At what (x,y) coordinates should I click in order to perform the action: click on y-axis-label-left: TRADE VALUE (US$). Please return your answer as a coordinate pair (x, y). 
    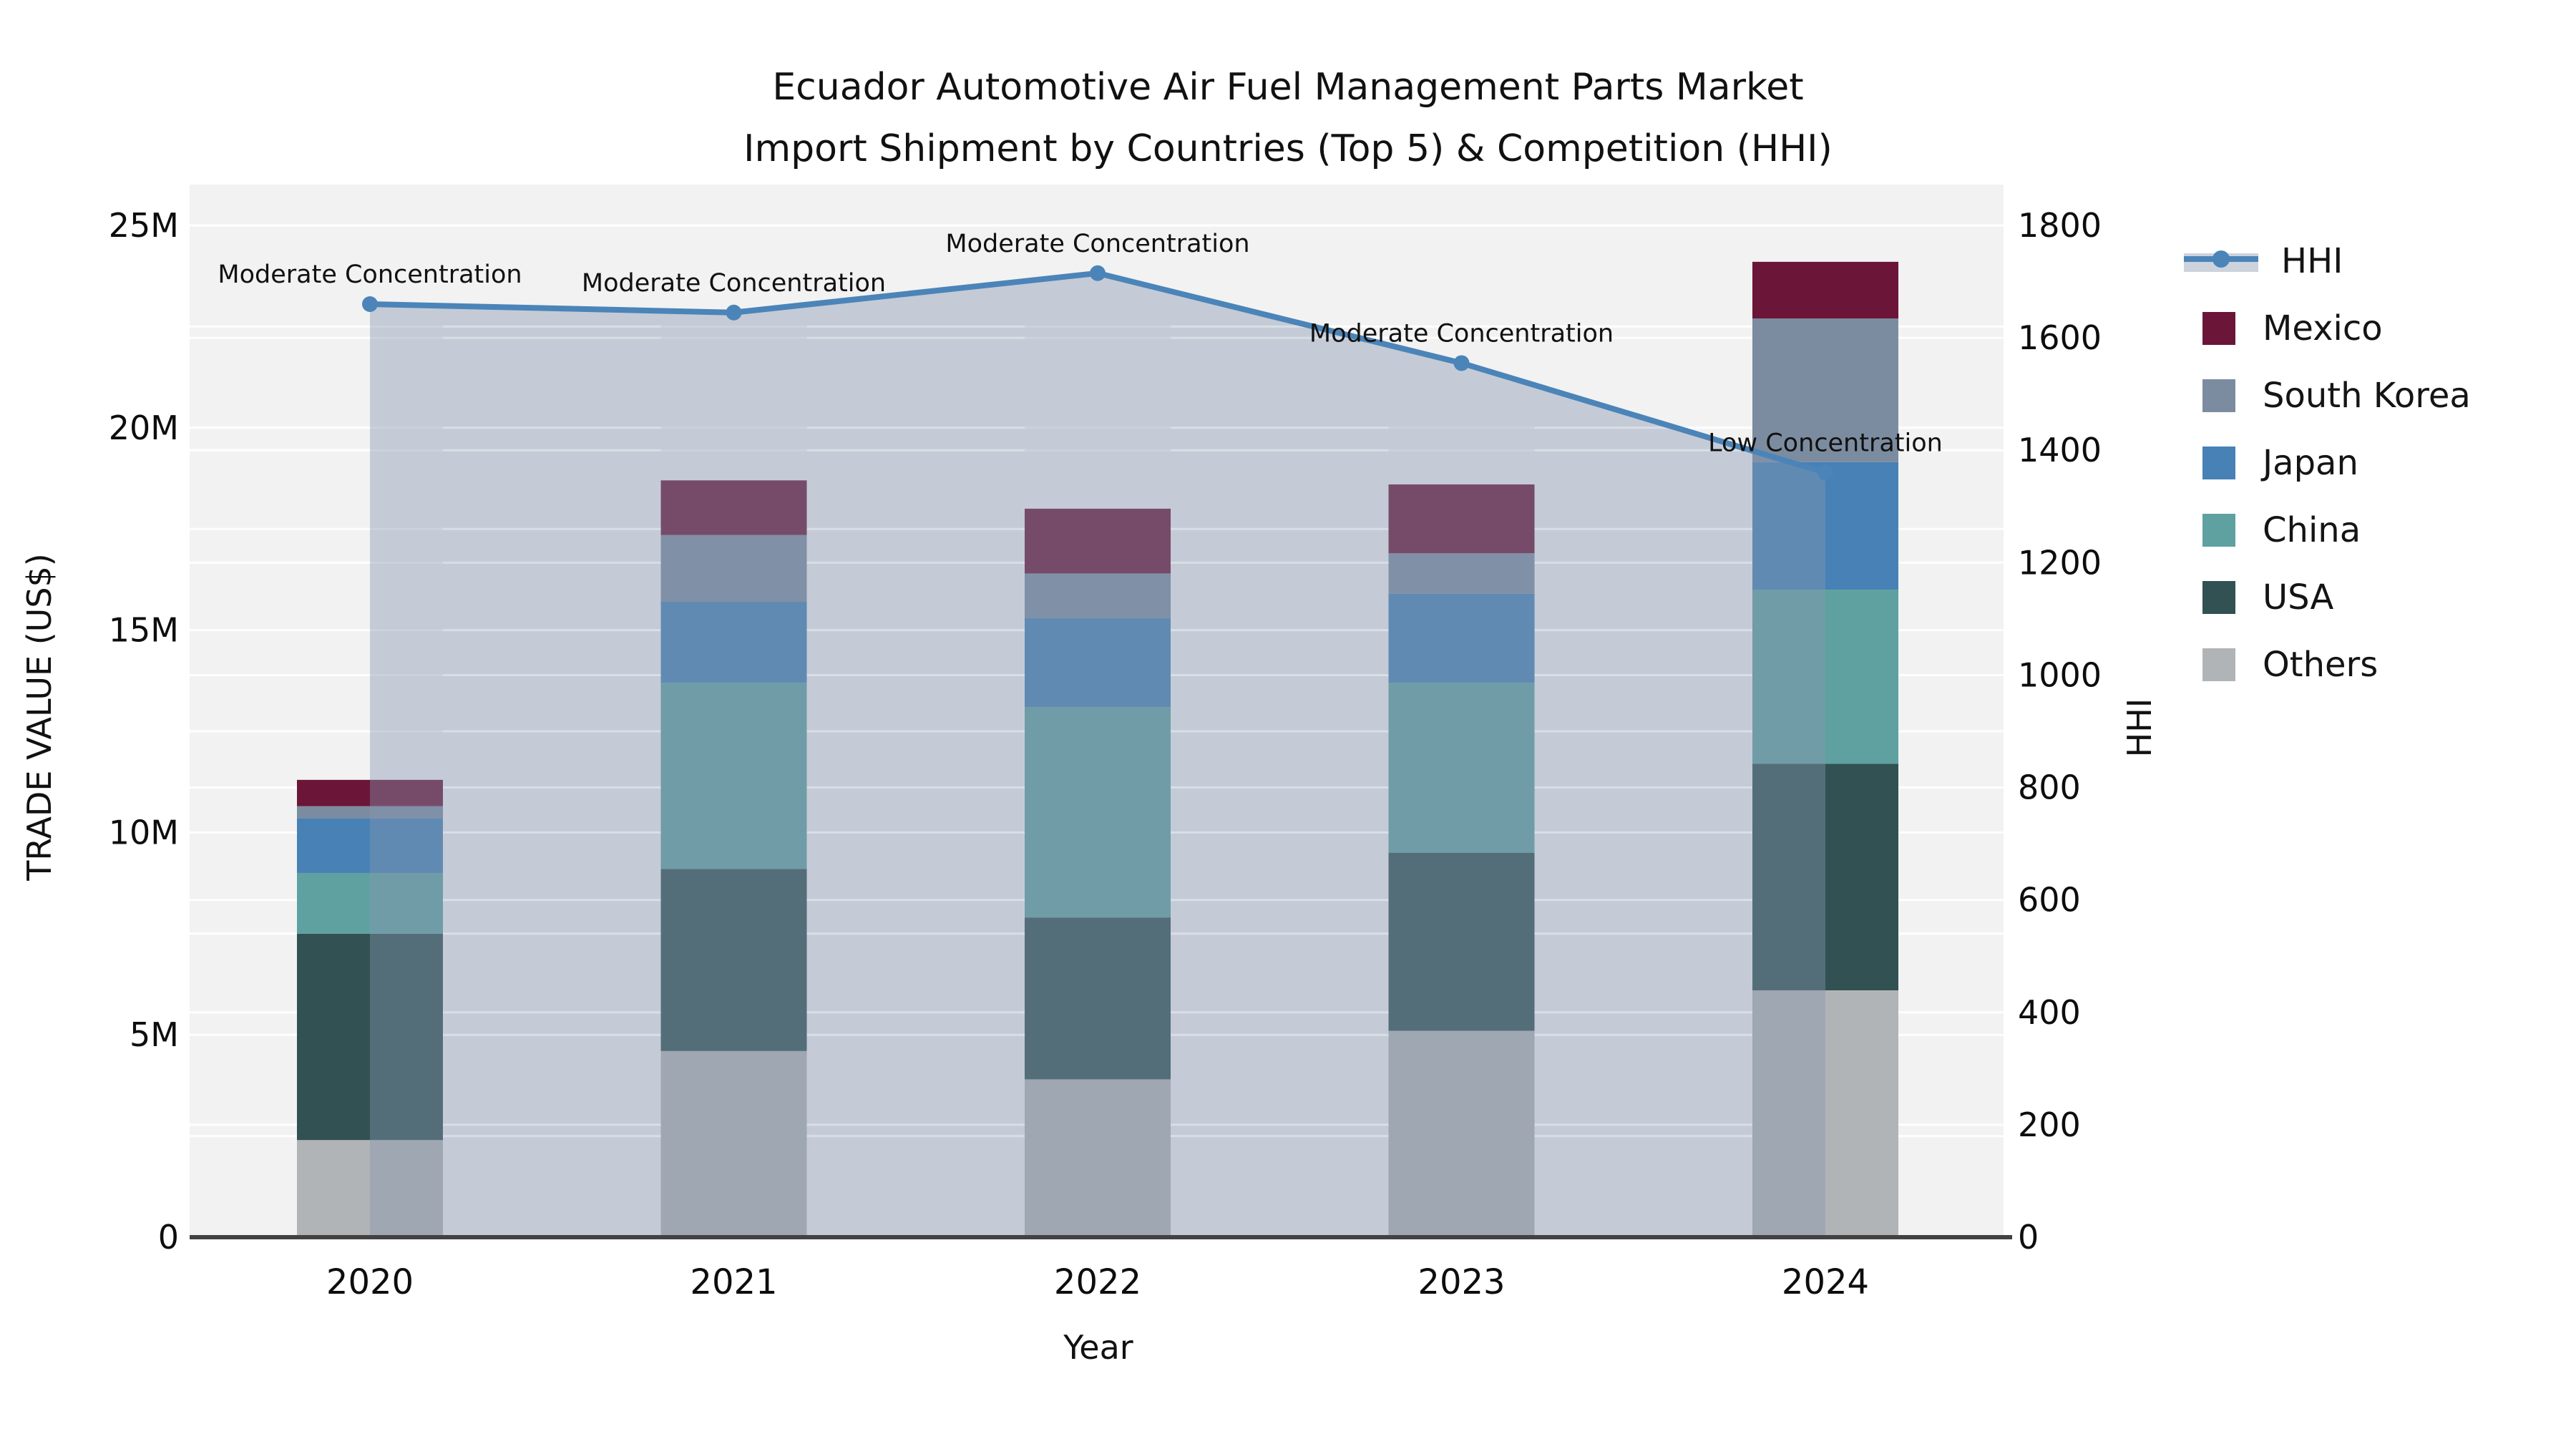
    Looking at the image, I should click on (39, 717).